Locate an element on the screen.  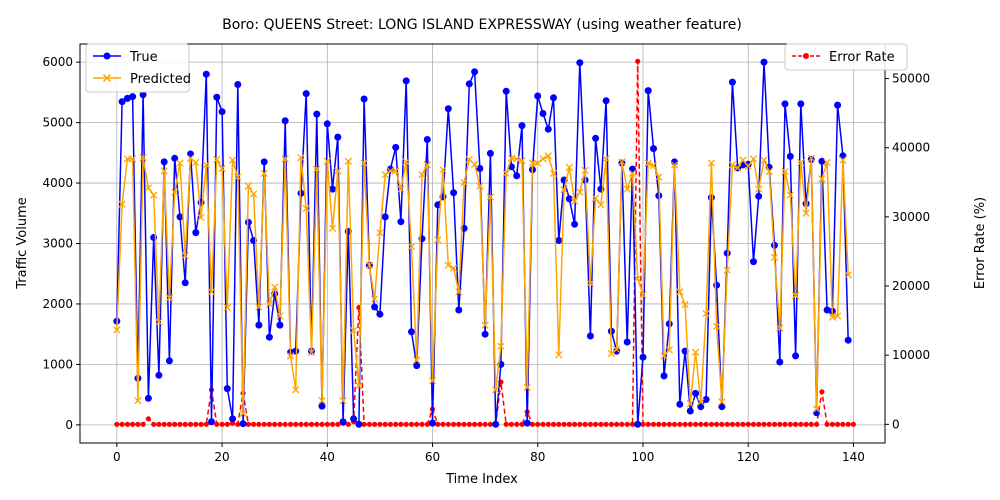
legend-predicted-marker is located at coordinates (107, 78).